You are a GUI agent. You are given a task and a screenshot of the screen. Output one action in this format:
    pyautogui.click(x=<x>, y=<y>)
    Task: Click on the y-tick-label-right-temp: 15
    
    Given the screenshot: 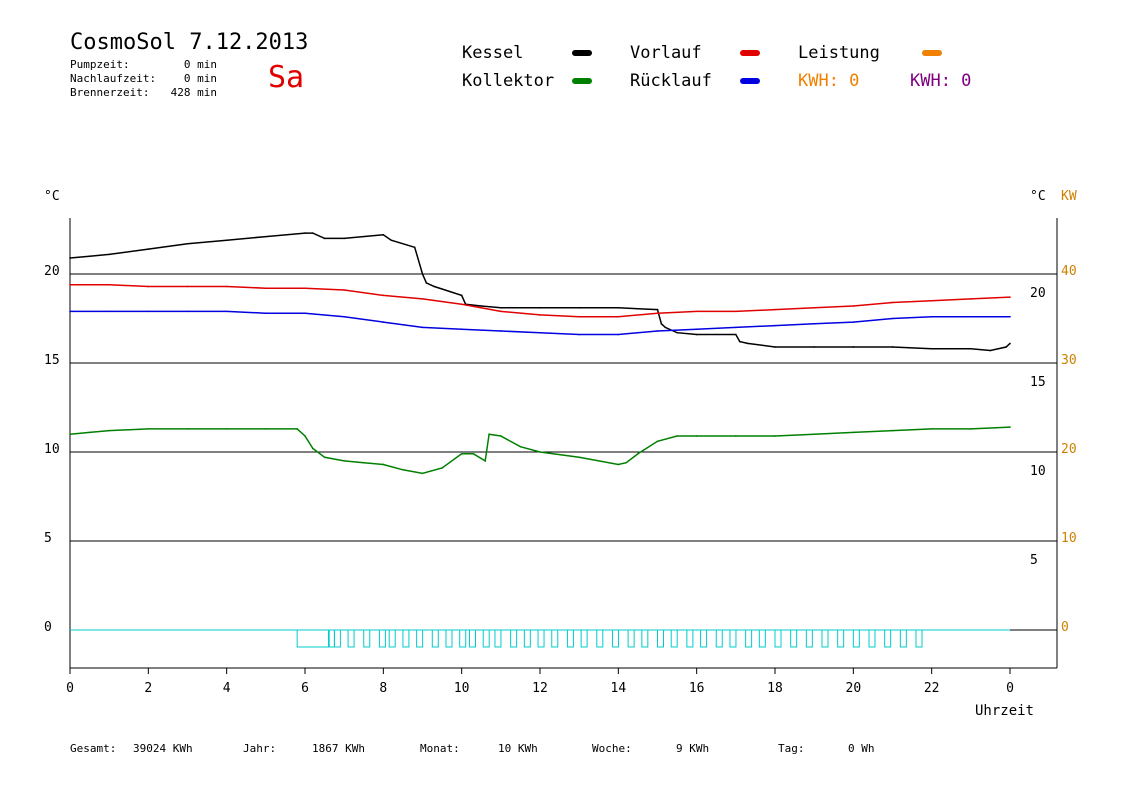 What is the action you would take?
    pyautogui.click(x=1038, y=382)
    